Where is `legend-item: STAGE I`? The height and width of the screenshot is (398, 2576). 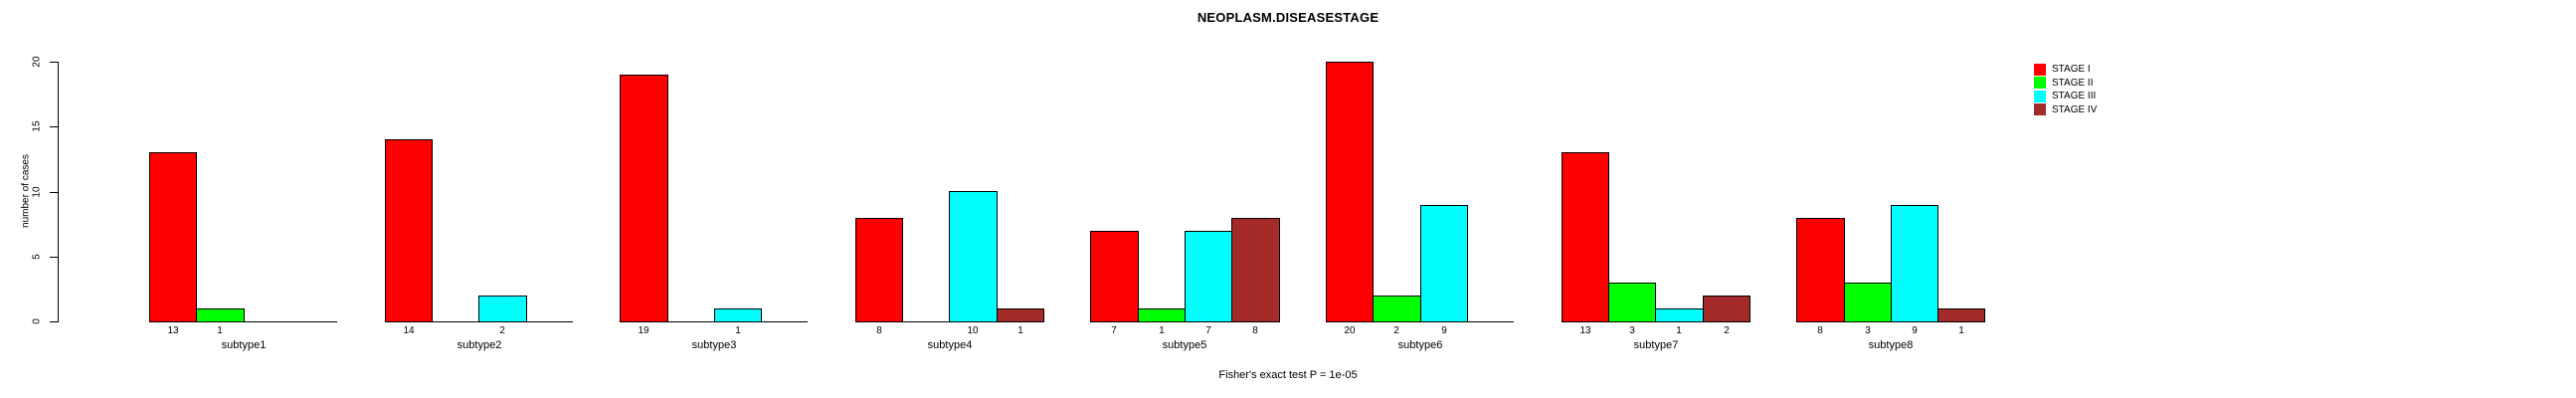 legend-item: STAGE I is located at coordinates (2065, 70).